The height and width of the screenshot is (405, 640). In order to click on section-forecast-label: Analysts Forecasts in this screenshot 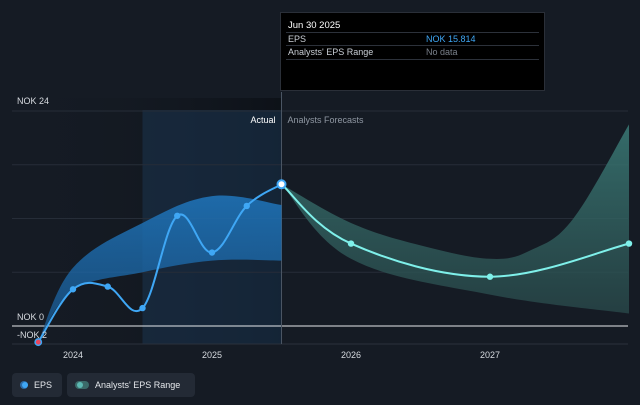, I will do `click(326, 120)`.